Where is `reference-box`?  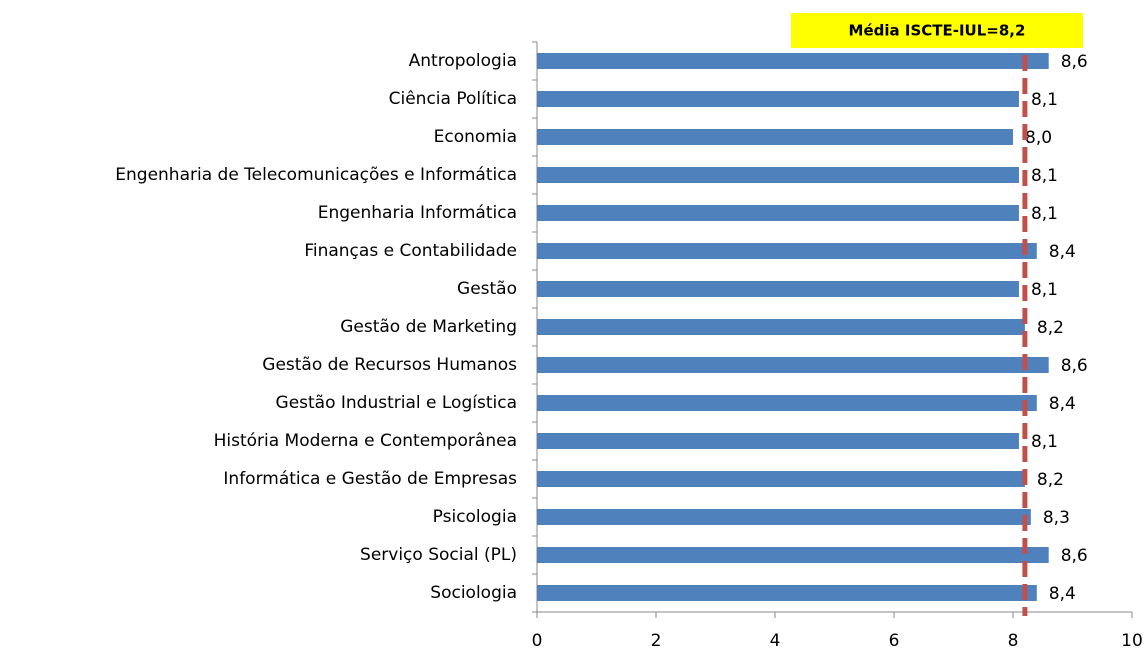 reference-box is located at coordinates (937, 30).